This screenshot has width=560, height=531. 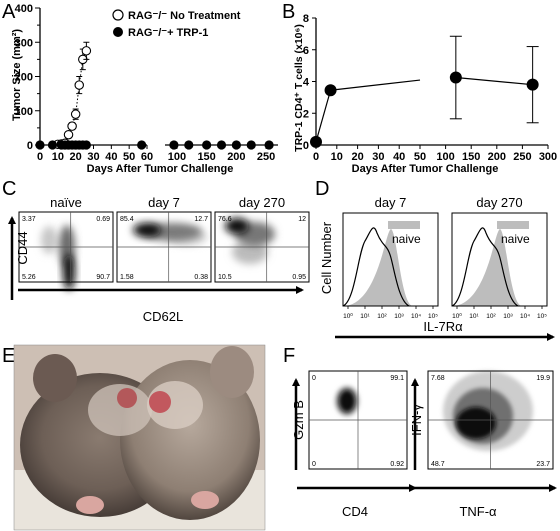 I want to click on flow-plot-1: day 7 85.4 12.7 1.58 0.38, so click(x=164, y=239).